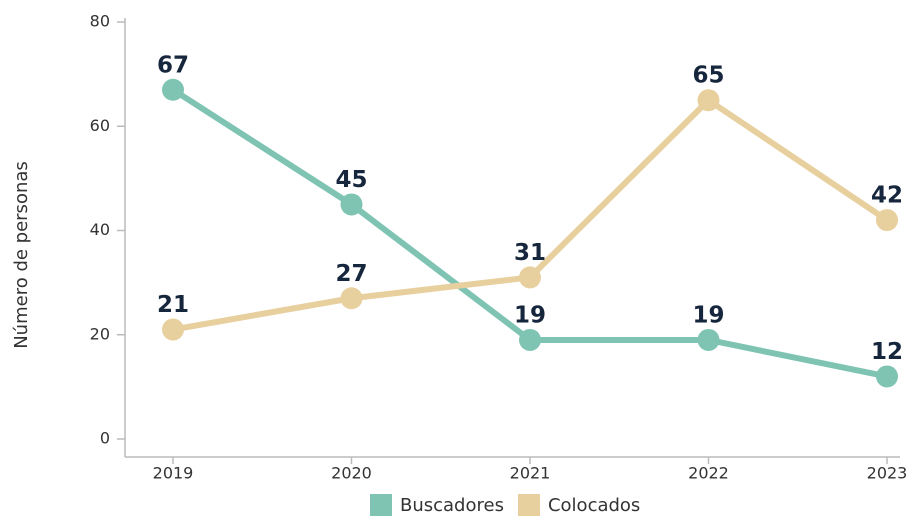 This screenshot has width=914, height=517. I want to click on value-label: 67, so click(173, 65).